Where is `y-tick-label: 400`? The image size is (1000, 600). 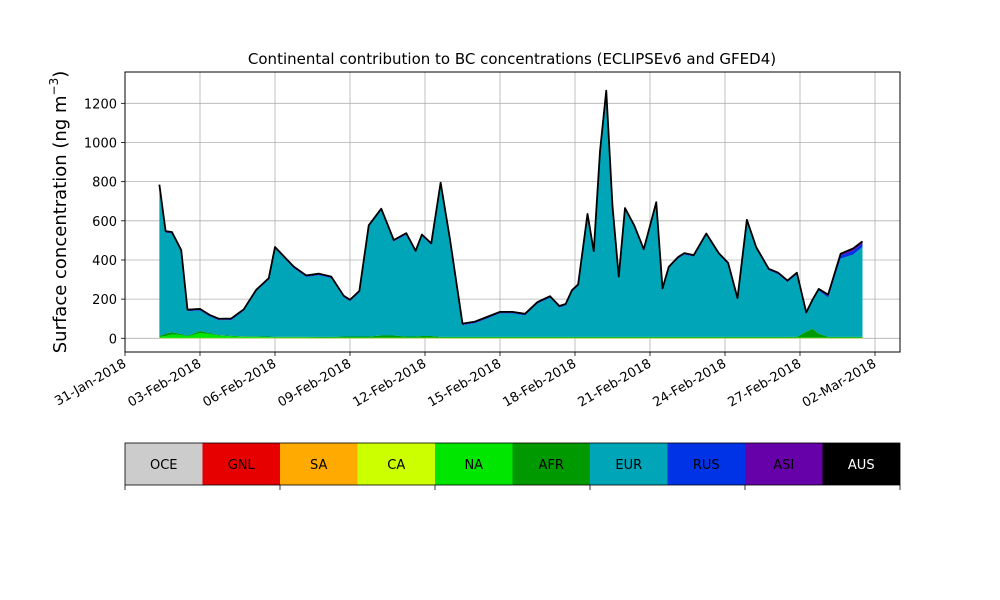
y-tick-label: 400 is located at coordinates (104, 261).